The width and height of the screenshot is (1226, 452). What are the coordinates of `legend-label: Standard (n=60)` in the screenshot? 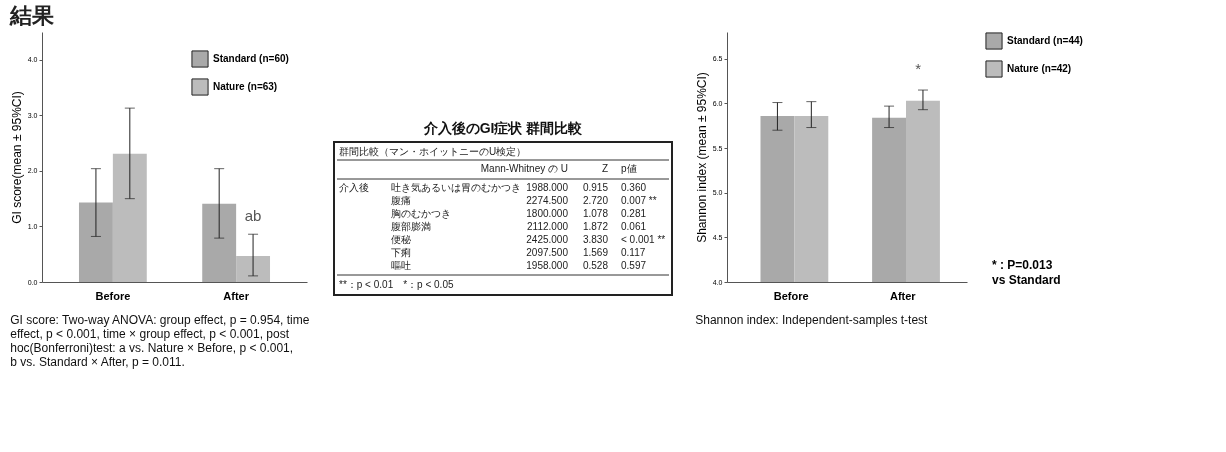 It's located at (251, 58).